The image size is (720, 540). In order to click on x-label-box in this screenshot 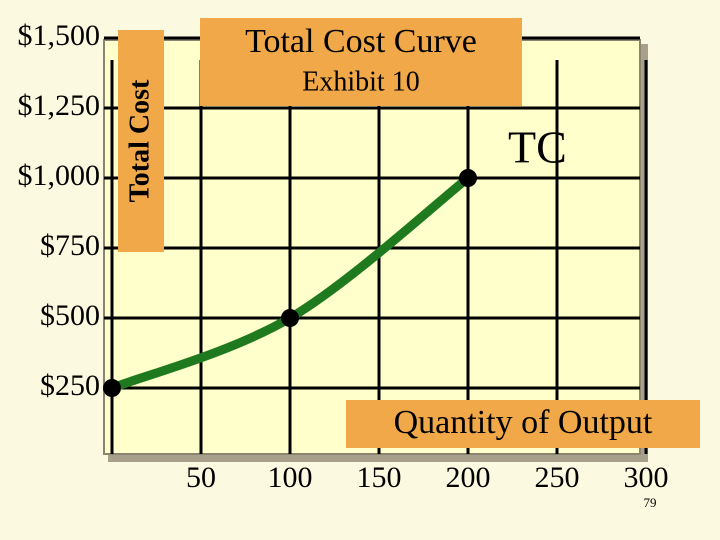, I will do `click(523, 424)`.